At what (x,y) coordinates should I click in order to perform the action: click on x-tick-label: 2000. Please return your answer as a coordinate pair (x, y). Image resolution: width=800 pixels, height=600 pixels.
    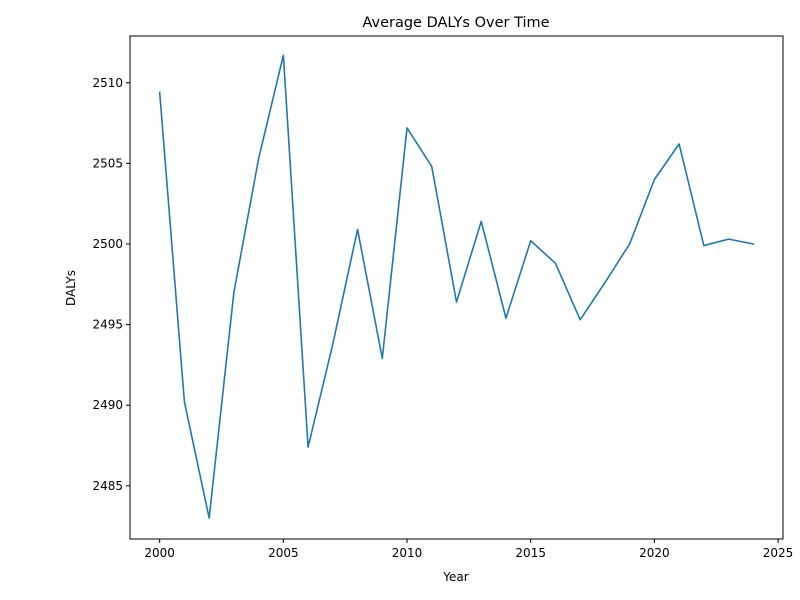
    Looking at the image, I should click on (159, 553).